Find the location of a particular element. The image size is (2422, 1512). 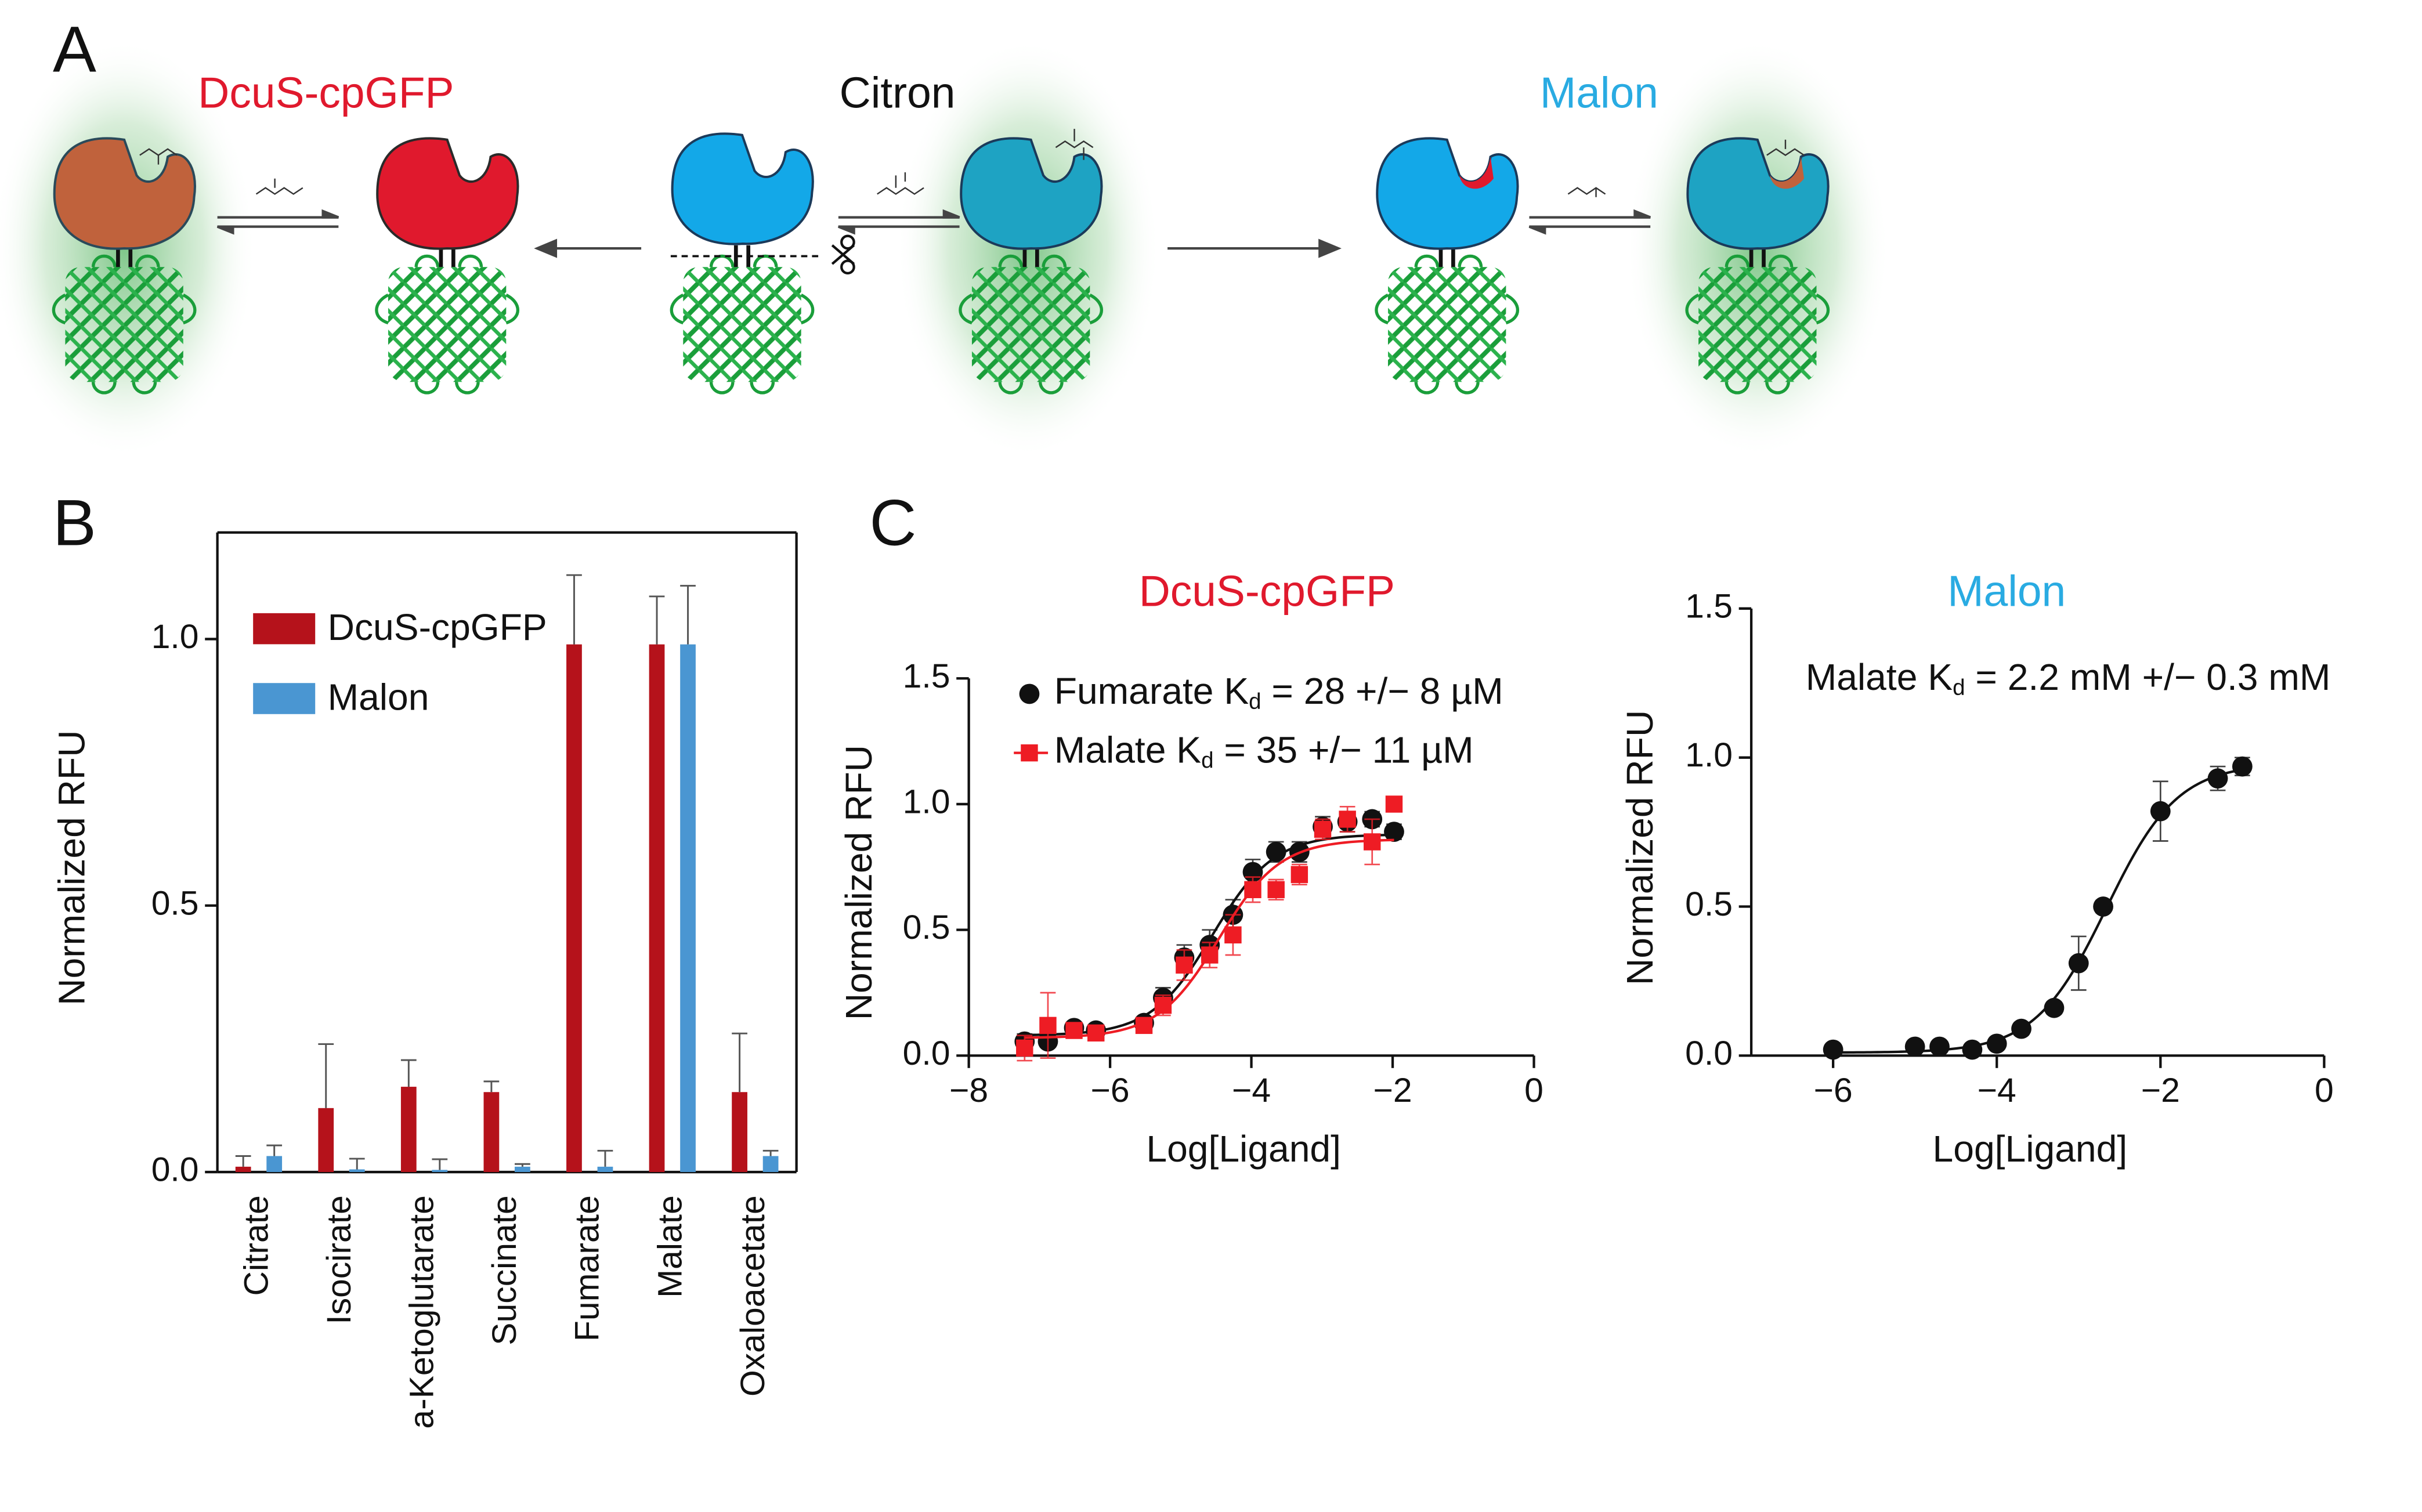

scissors is located at coordinates (843, 254).